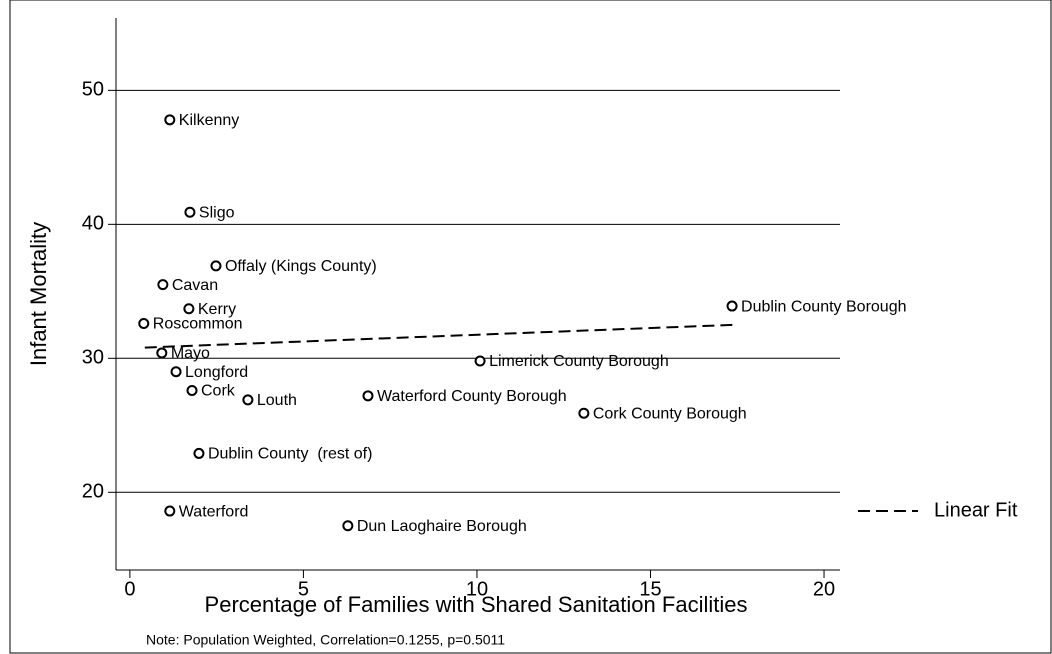  Describe the element at coordinates (38, 294) in the screenshot. I see `y-axis-title: Infant Mortality` at that location.